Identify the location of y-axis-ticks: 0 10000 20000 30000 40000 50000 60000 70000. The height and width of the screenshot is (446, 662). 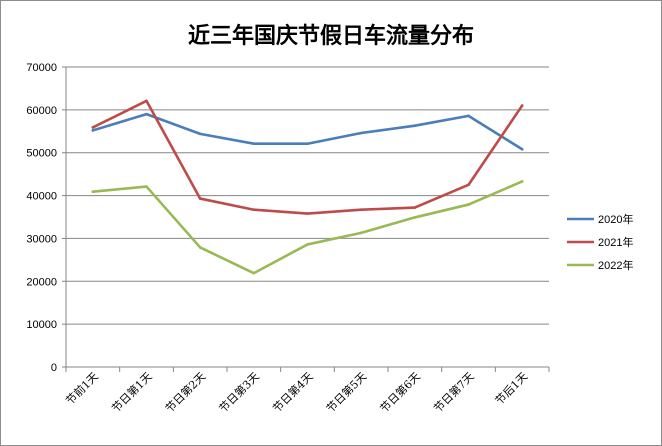
(41, 218).